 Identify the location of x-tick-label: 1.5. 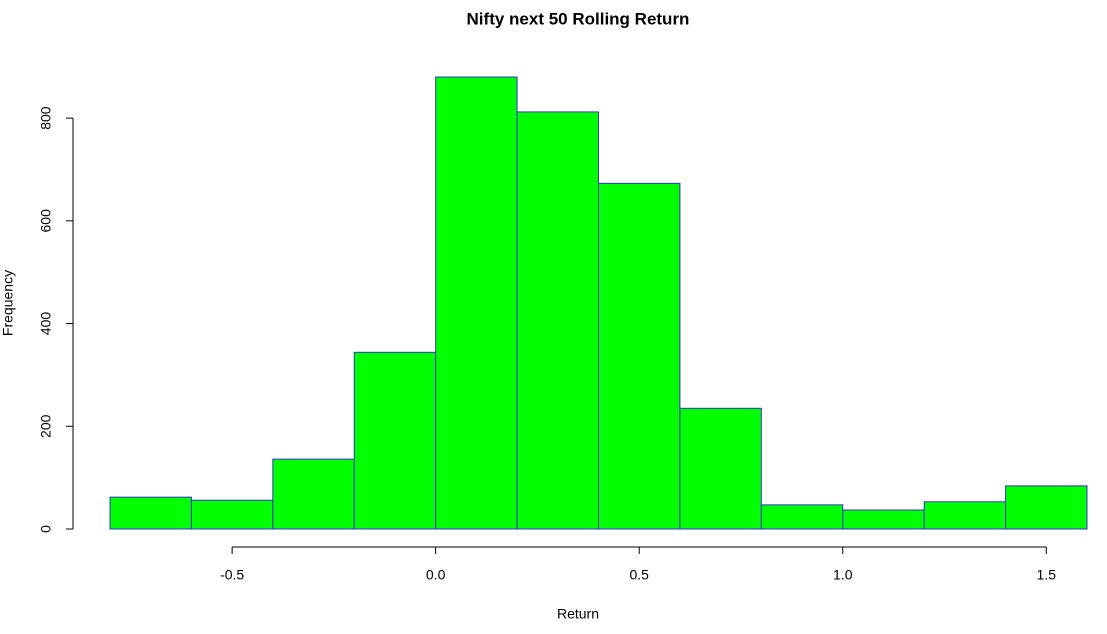
(1047, 575).